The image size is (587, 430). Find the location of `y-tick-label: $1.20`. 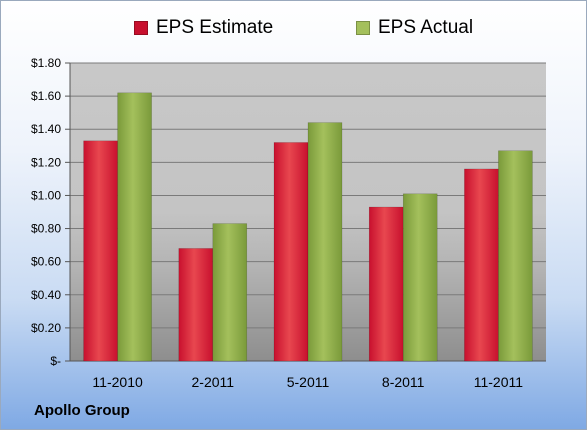

y-tick-label: $1.20 is located at coordinates (46, 162).